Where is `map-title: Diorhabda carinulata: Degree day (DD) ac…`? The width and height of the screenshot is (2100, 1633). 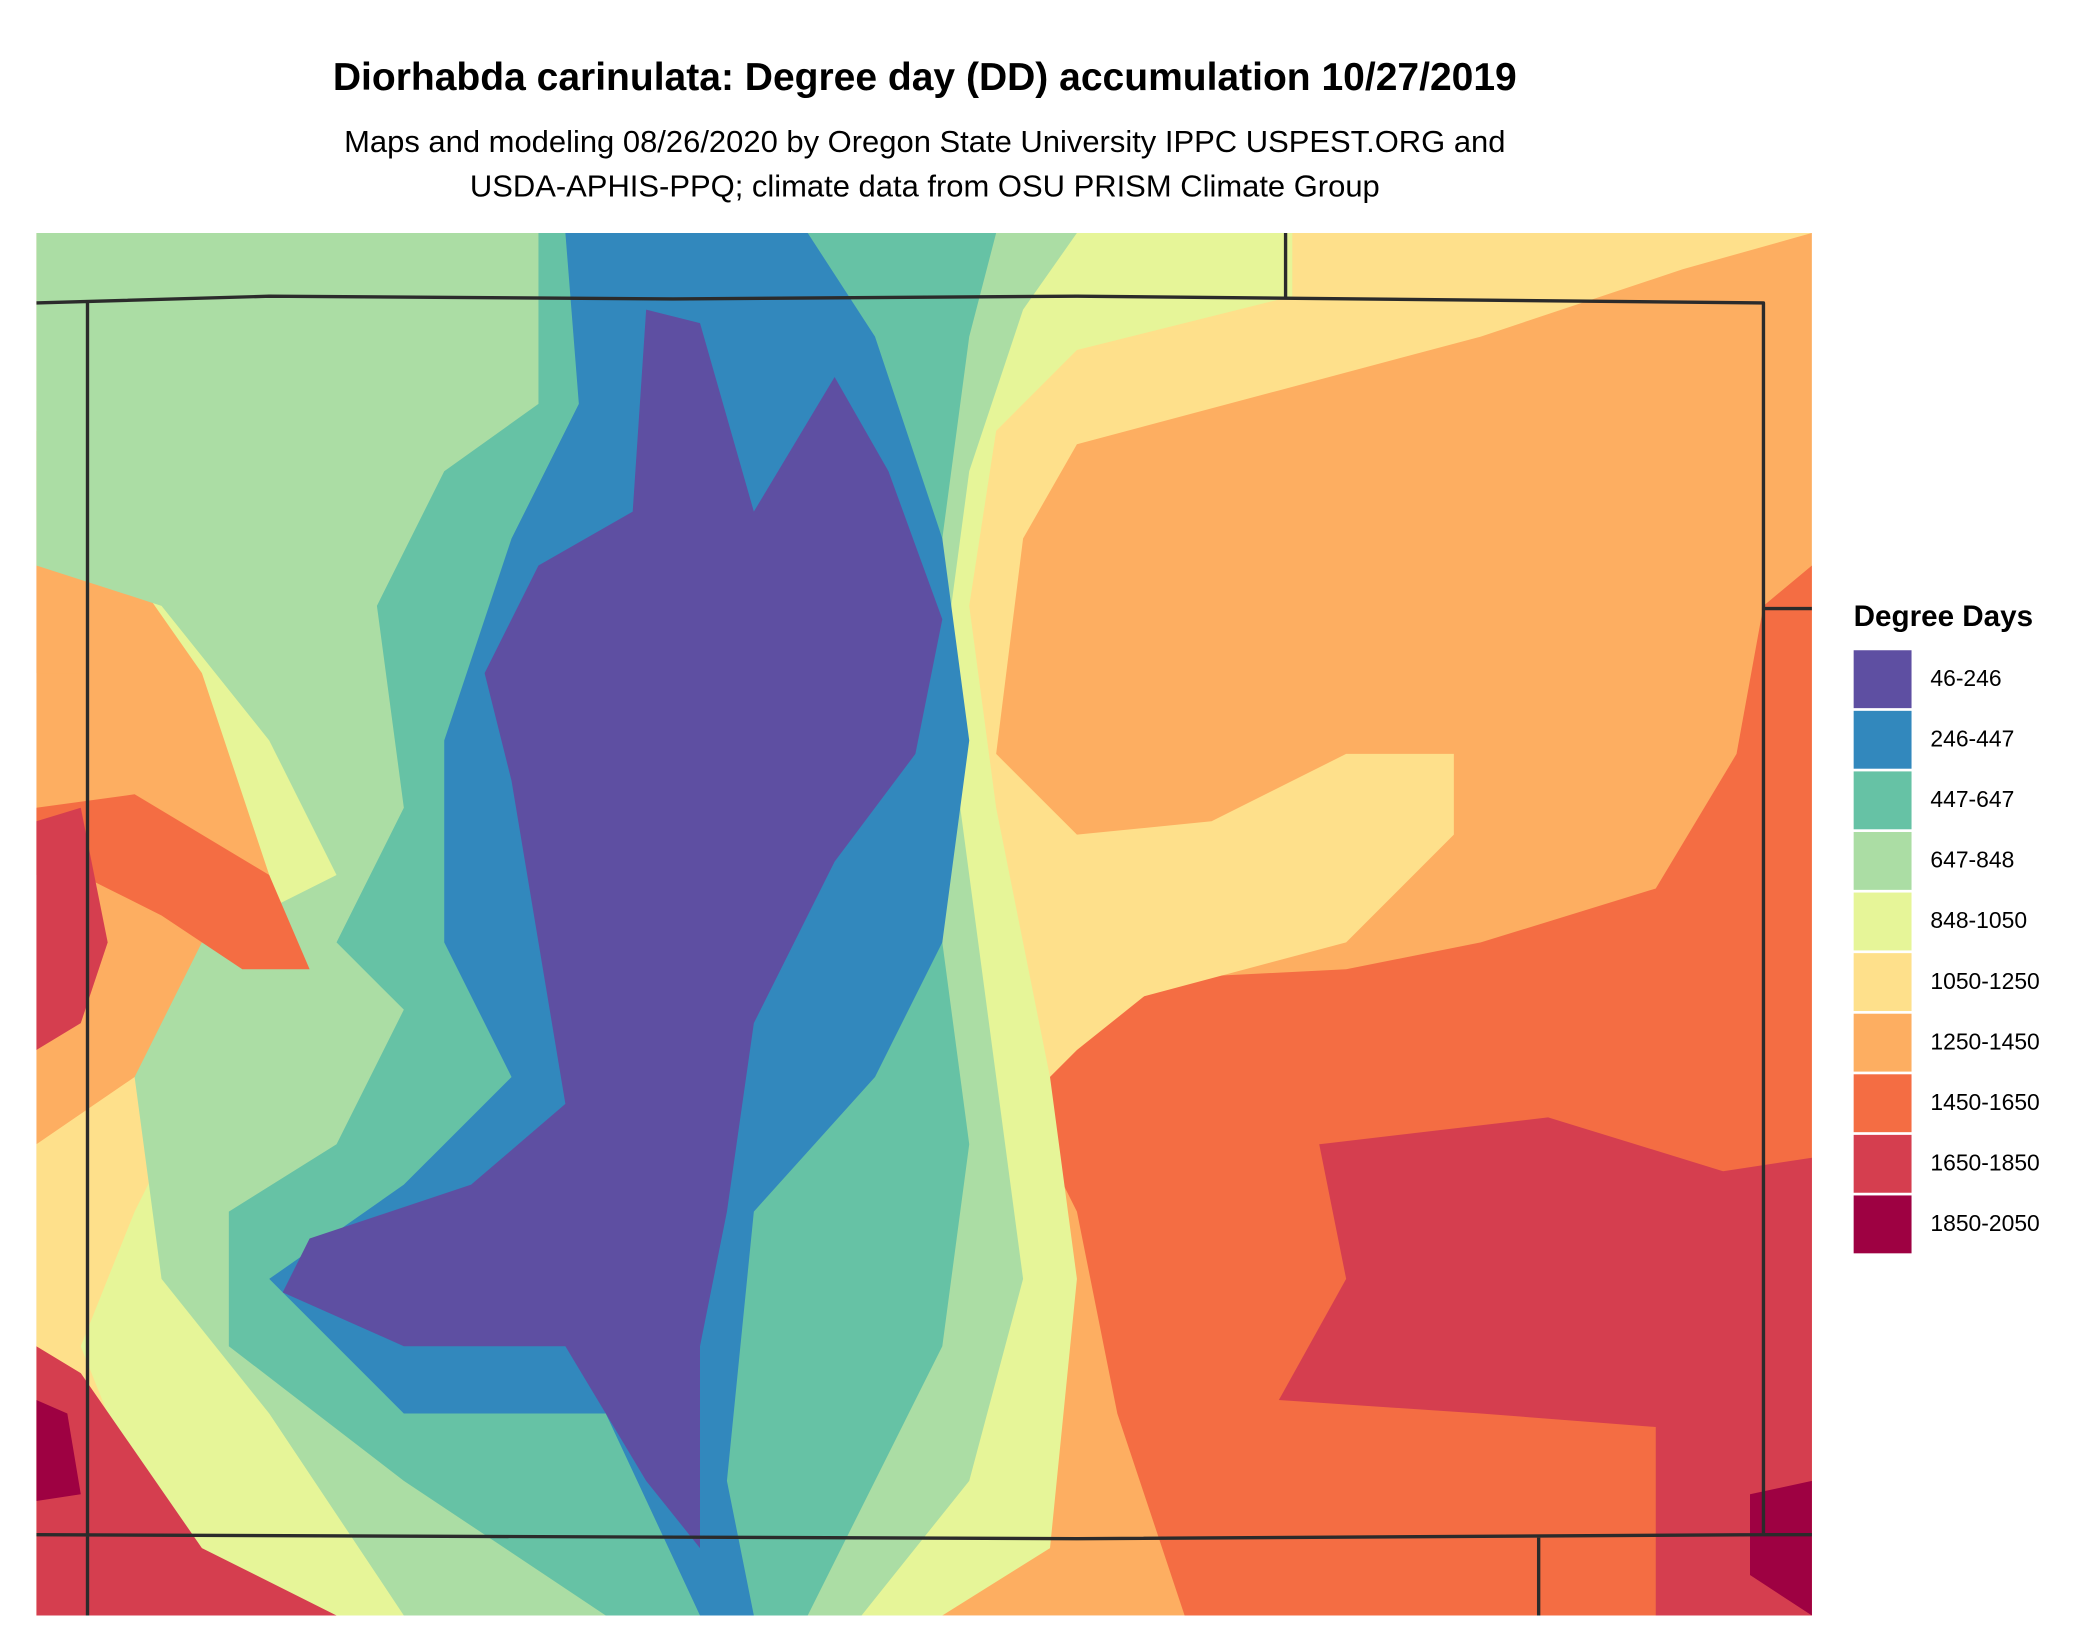
map-title: Diorhabda carinulata: Degree day (DD) ac… is located at coordinates (925, 77).